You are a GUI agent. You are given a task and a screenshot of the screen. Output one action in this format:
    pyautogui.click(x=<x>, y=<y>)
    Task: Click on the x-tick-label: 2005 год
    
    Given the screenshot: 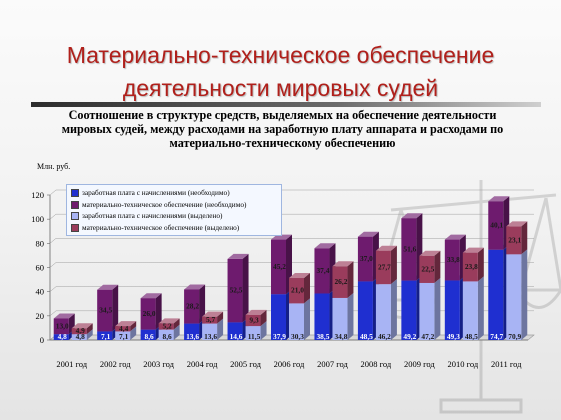 What is the action you would take?
    pyautogui.click(x=245, y=364)
    